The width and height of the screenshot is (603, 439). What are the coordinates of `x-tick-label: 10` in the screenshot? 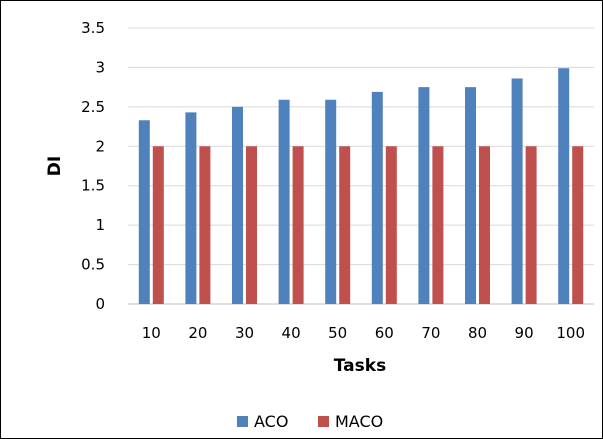 It's located at (151, 333).